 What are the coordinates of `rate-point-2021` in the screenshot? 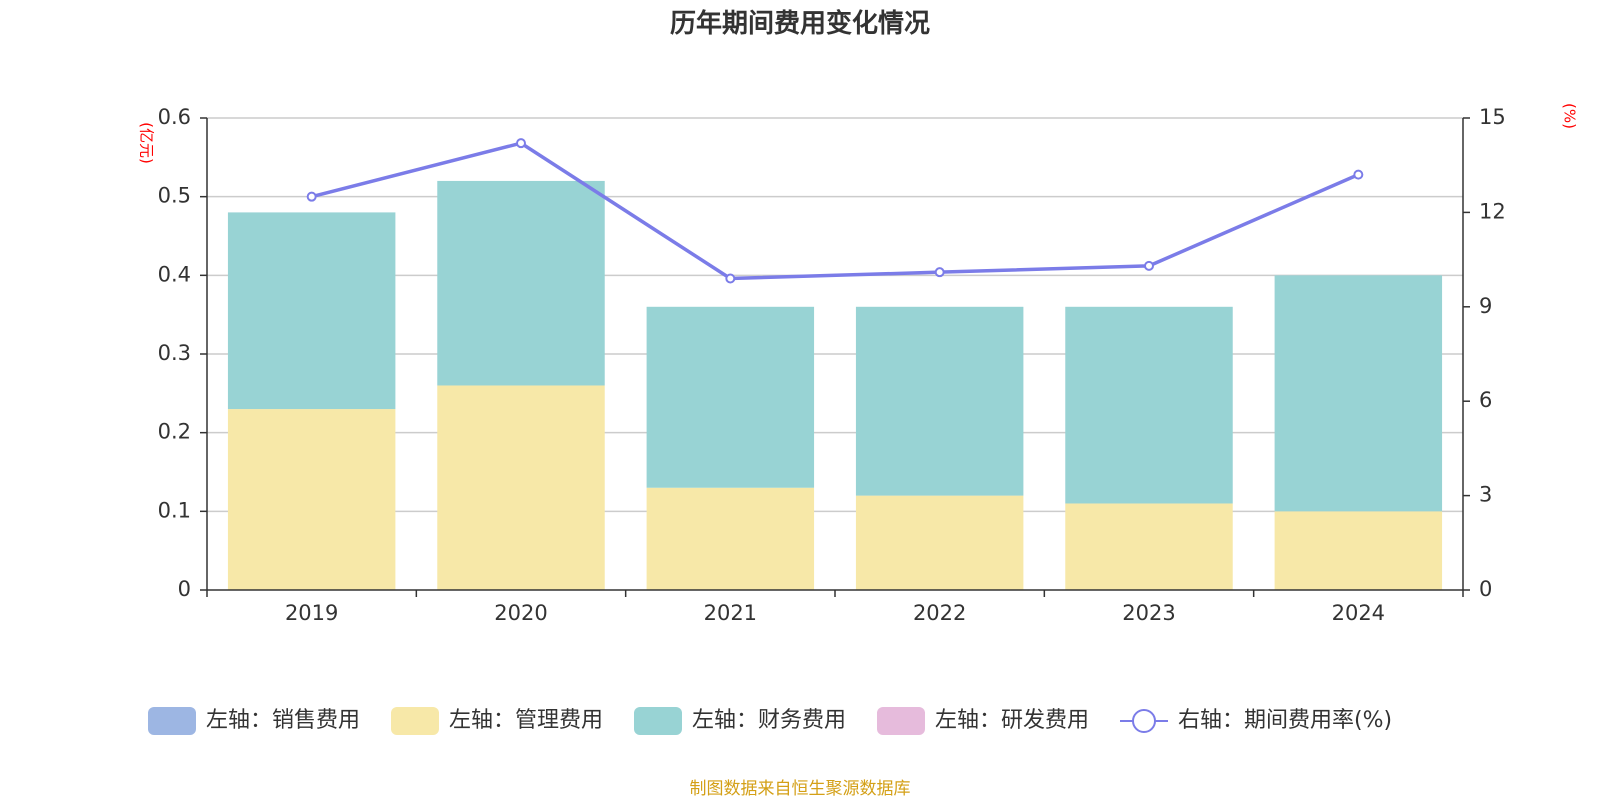 It's located at (730, 278).